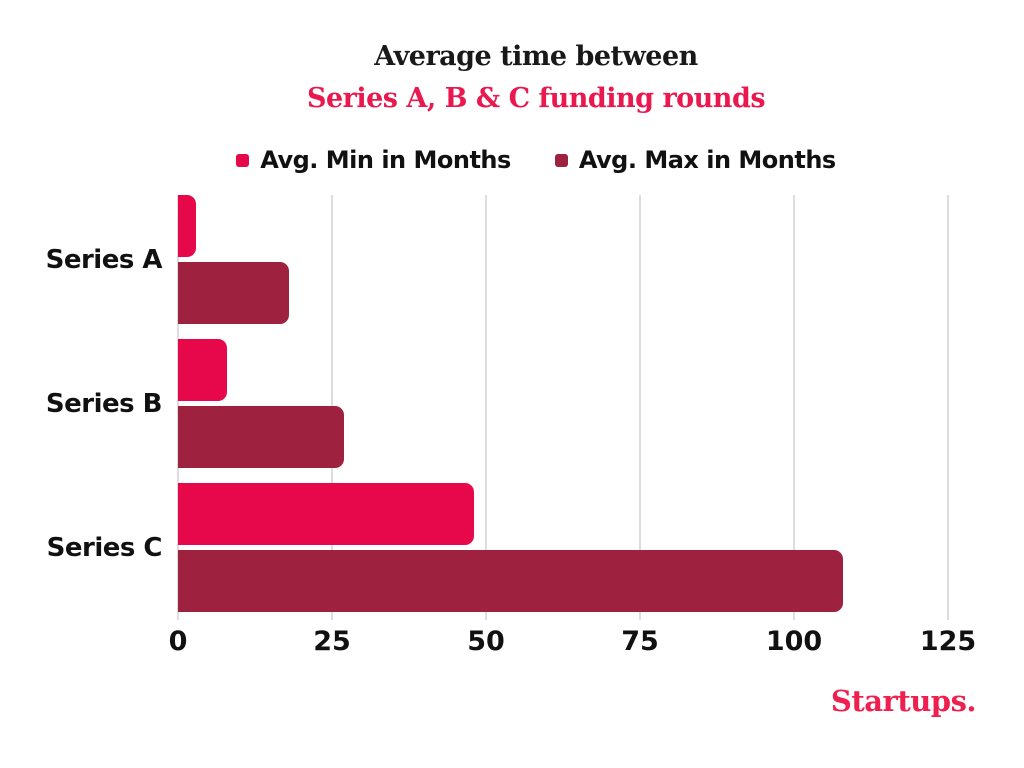  What do you see at coordinates (104, 547) in the screenshot?
I see `category-label-series-c: Series C` at bounding box center [104, 547].